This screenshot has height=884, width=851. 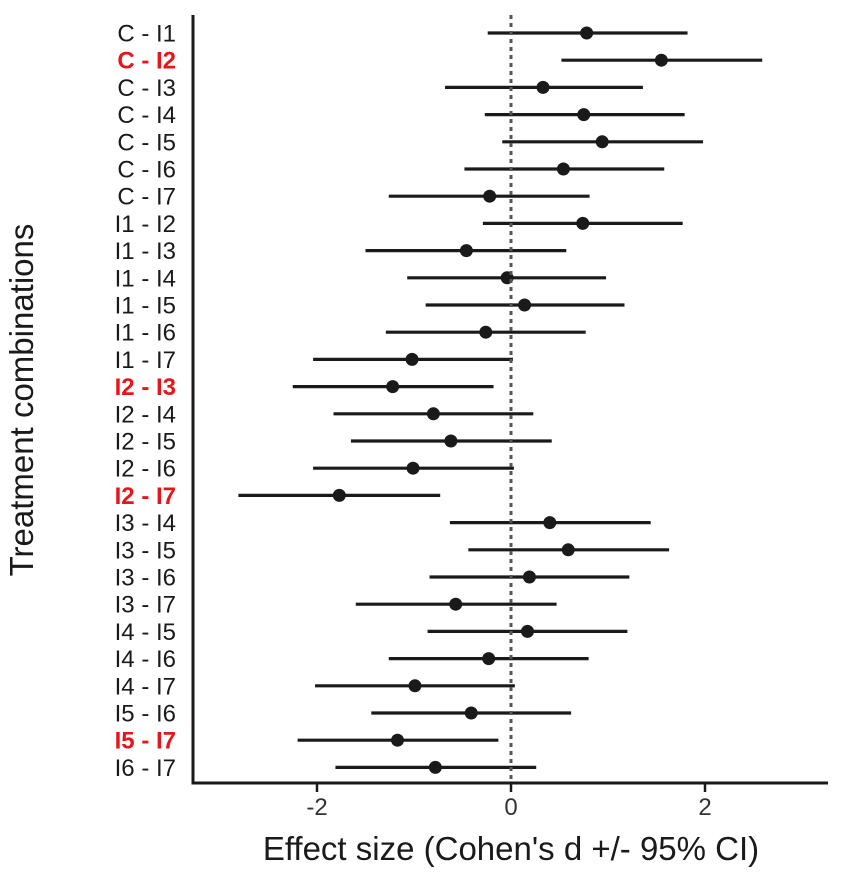 I want to click on row-label: C - I1, so click(x=146, y=34).